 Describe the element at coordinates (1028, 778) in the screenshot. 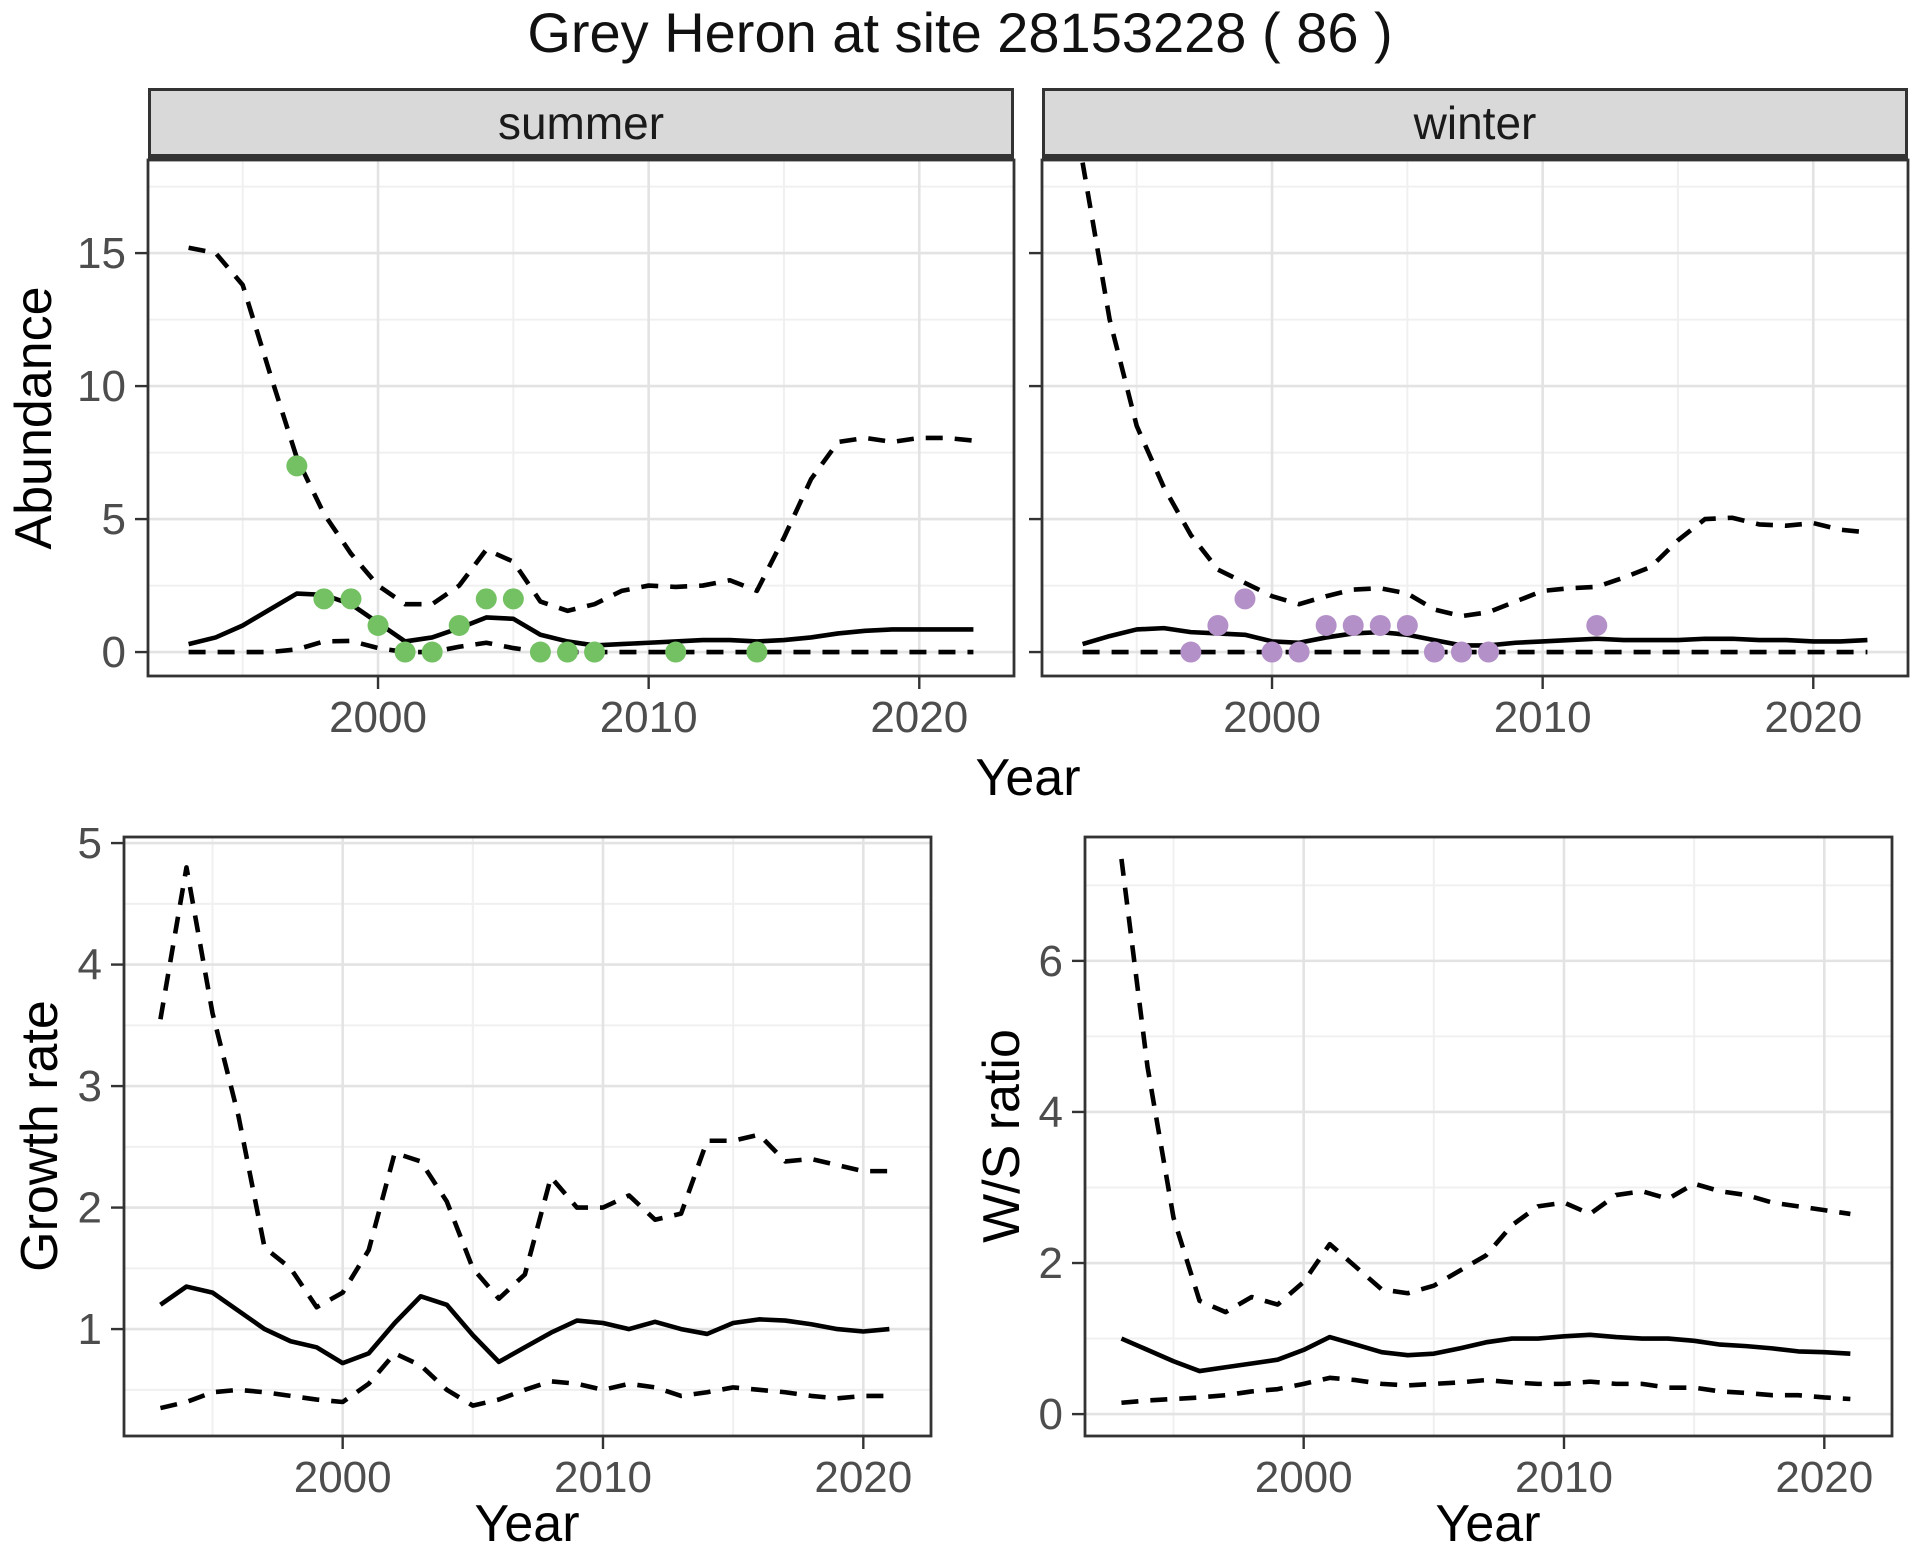

I see `top-year-axis-title: Year` at that location.